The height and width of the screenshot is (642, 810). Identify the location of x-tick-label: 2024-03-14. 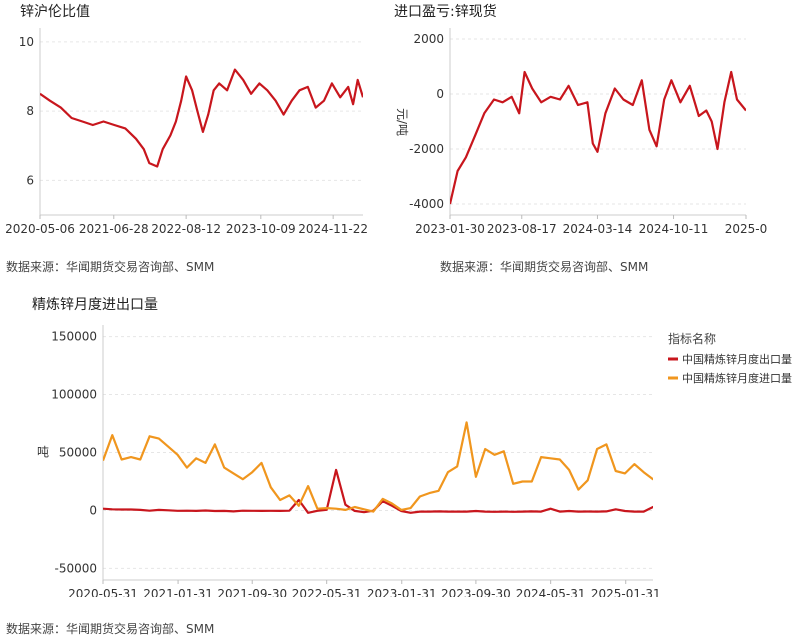
(598, 229).